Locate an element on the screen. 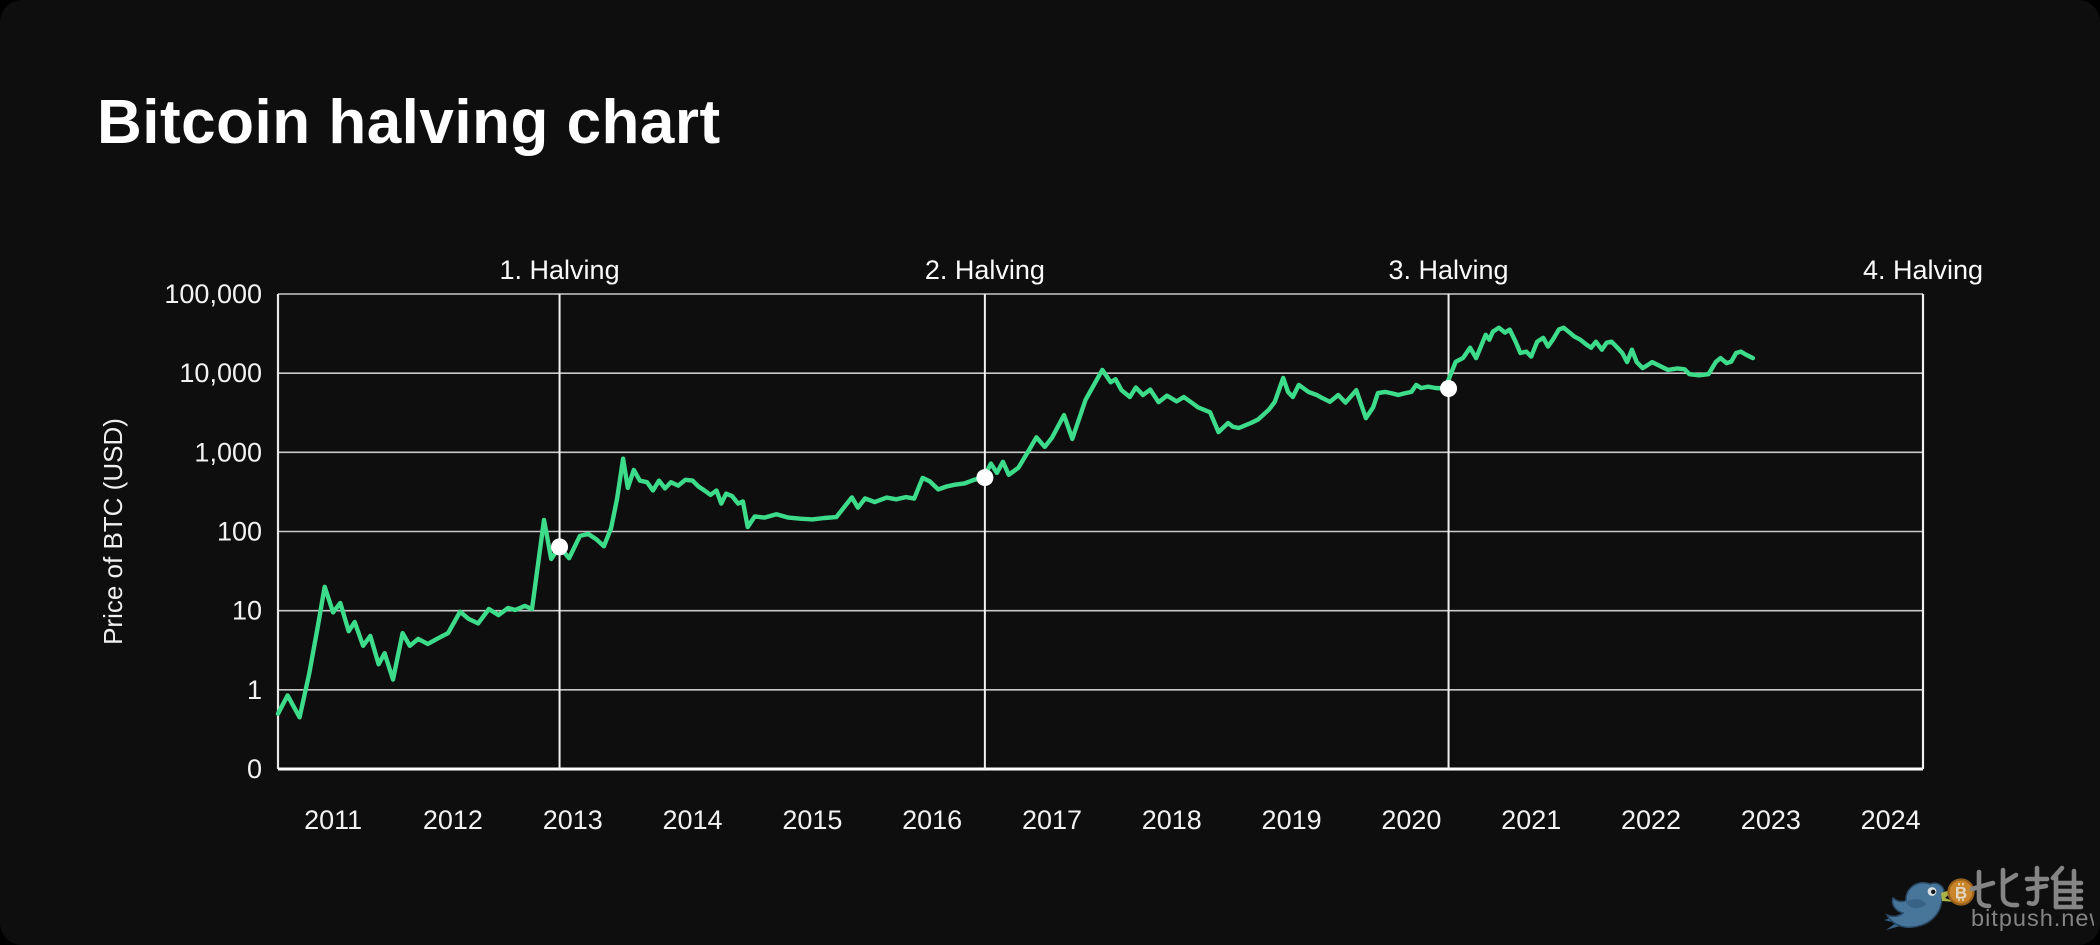 The height and width of the screenshot is (945, 2100). y-tick-label: 0 is located at coordinates (254, 769).